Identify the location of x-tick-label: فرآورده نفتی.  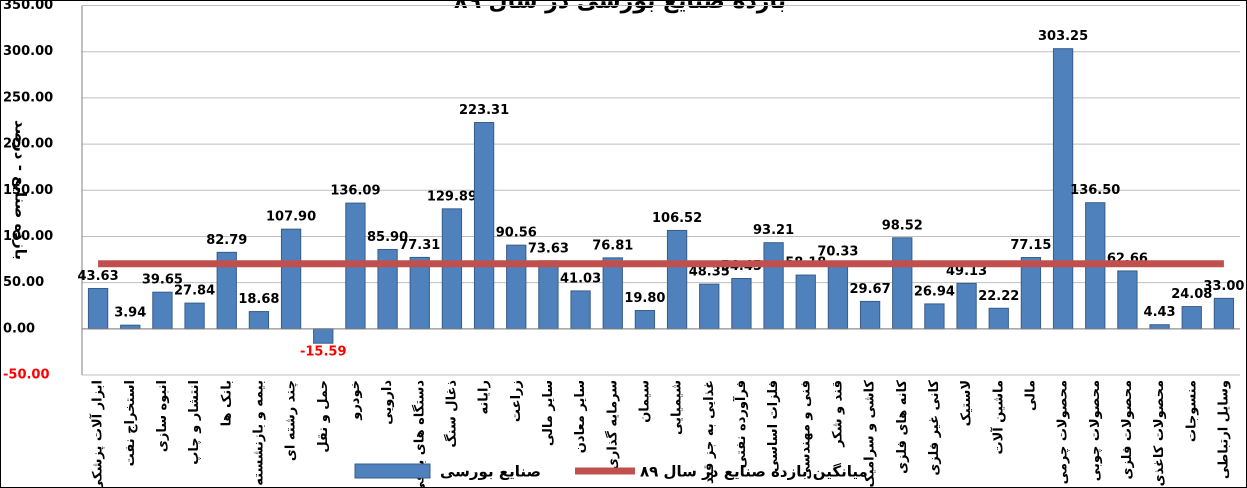
(740, 424).